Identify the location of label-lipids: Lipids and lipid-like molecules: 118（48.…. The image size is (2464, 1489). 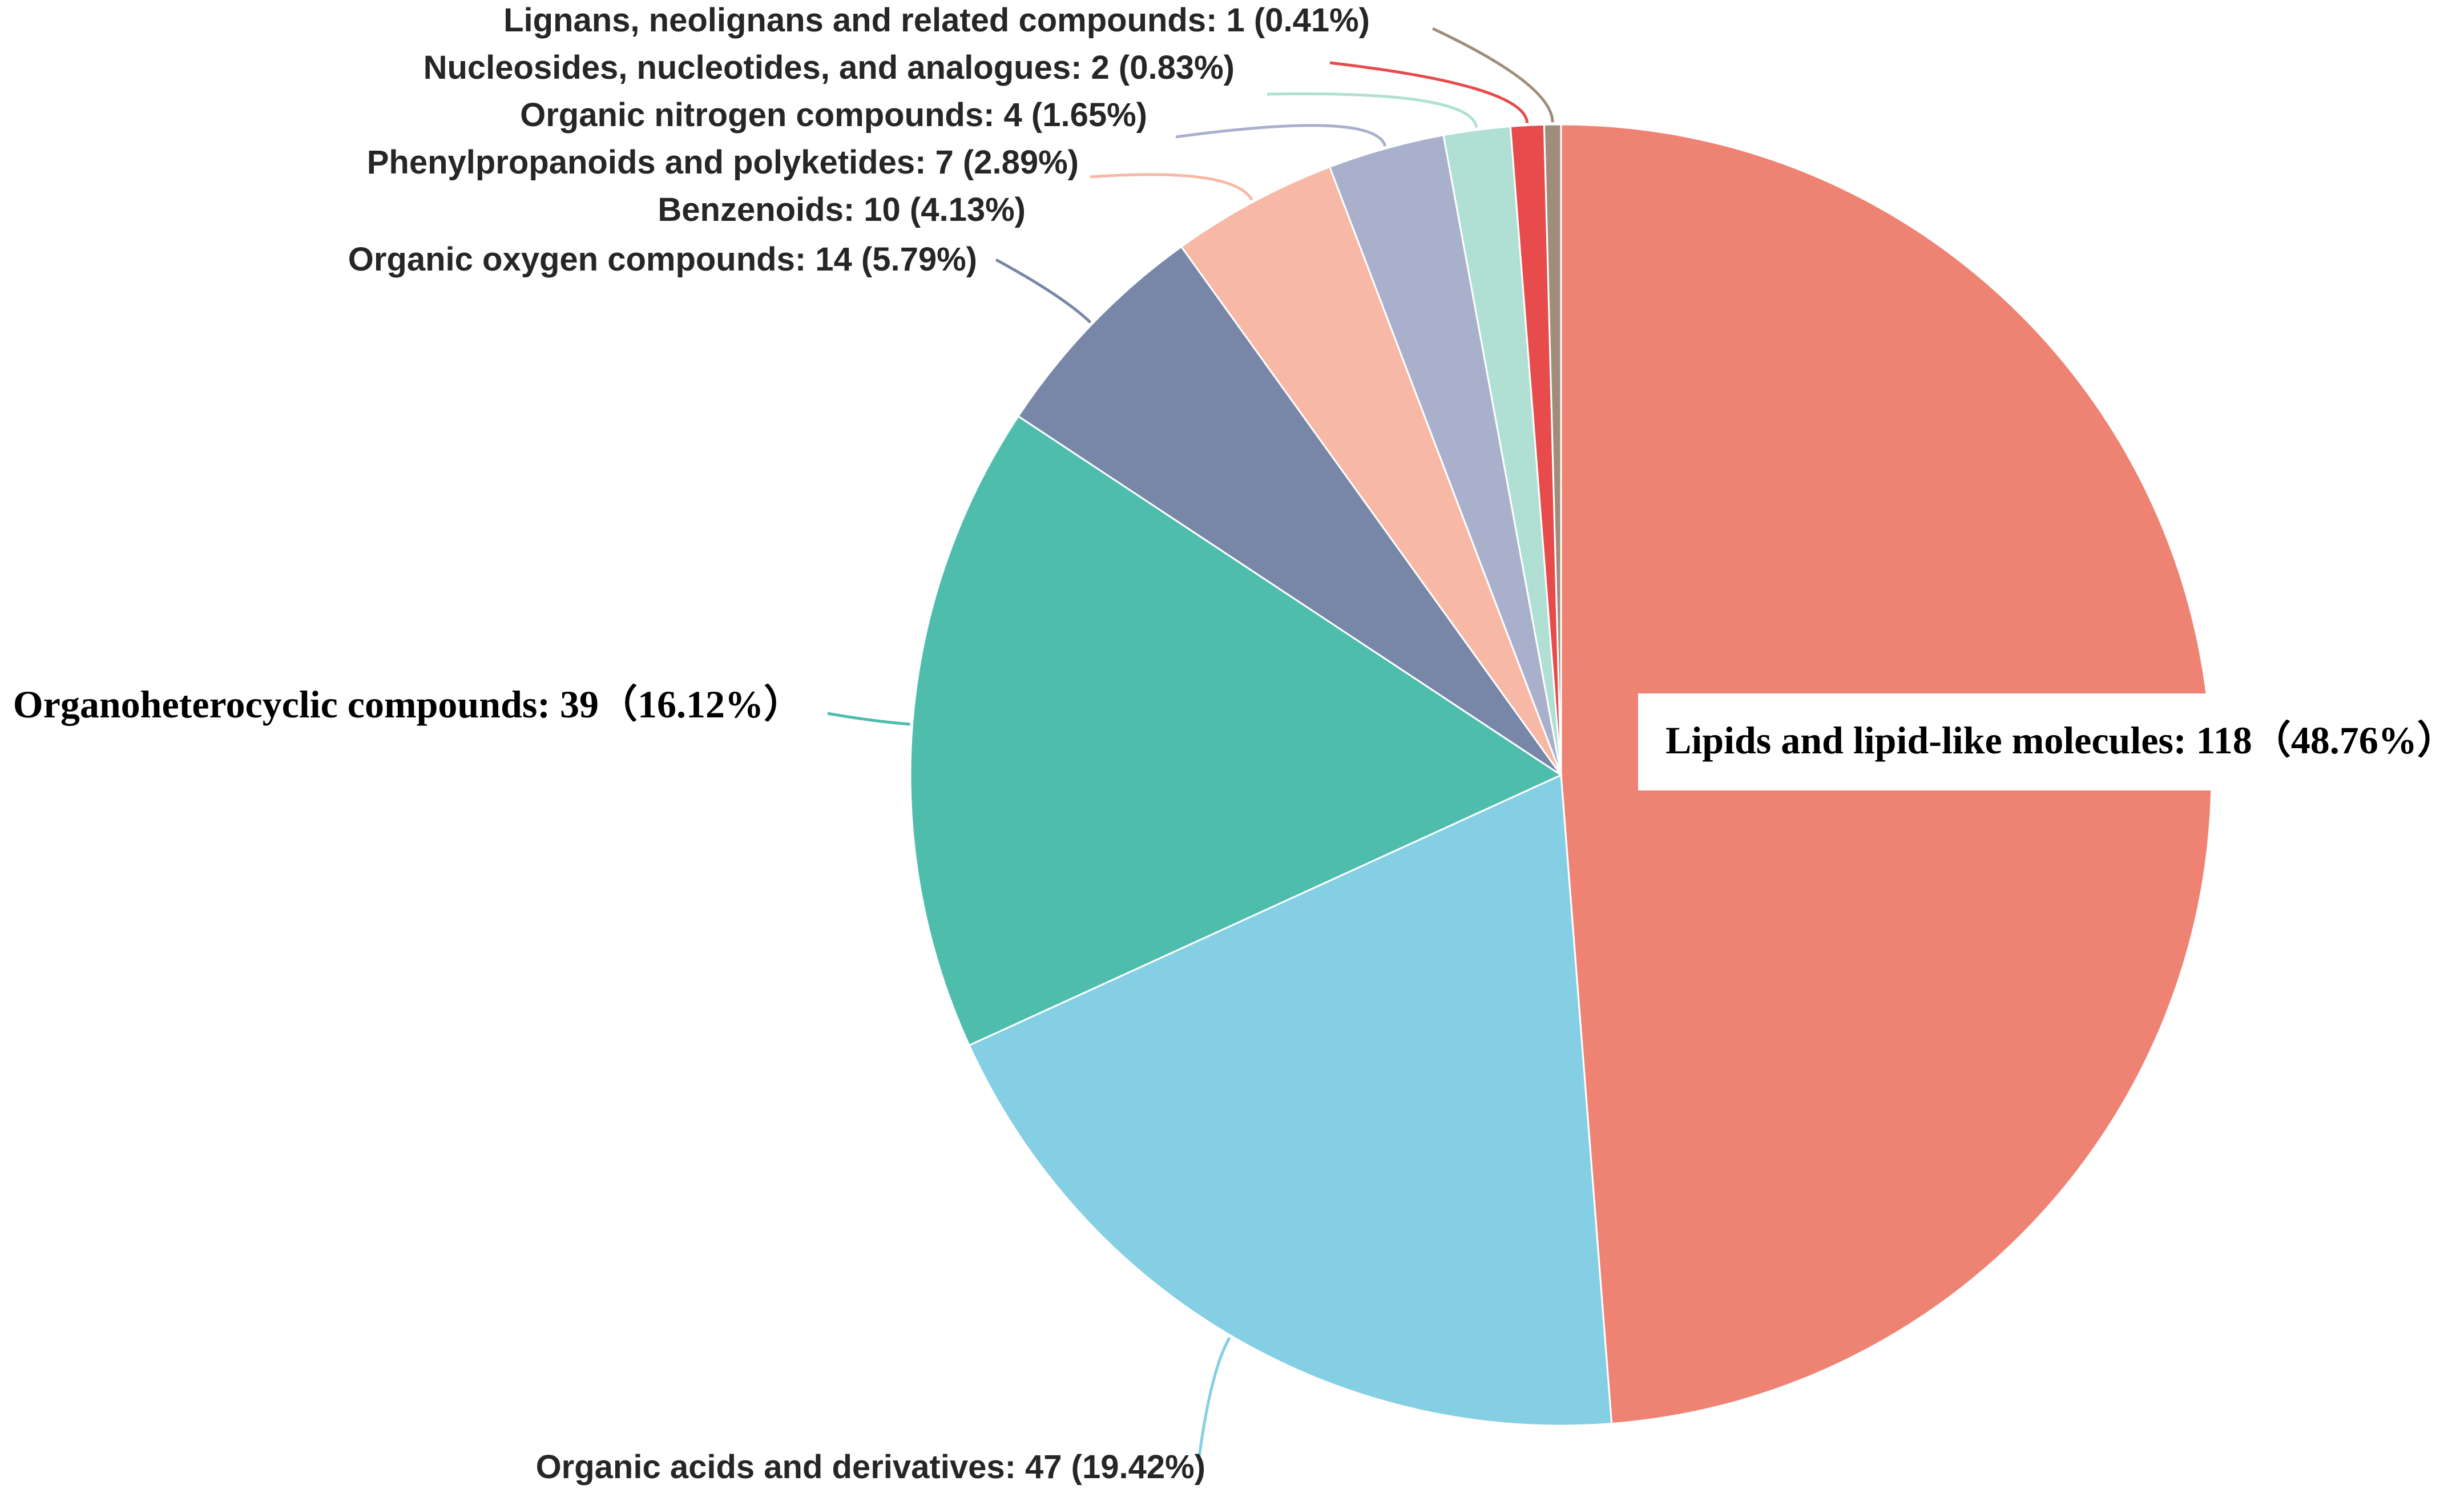
(2060, 740).